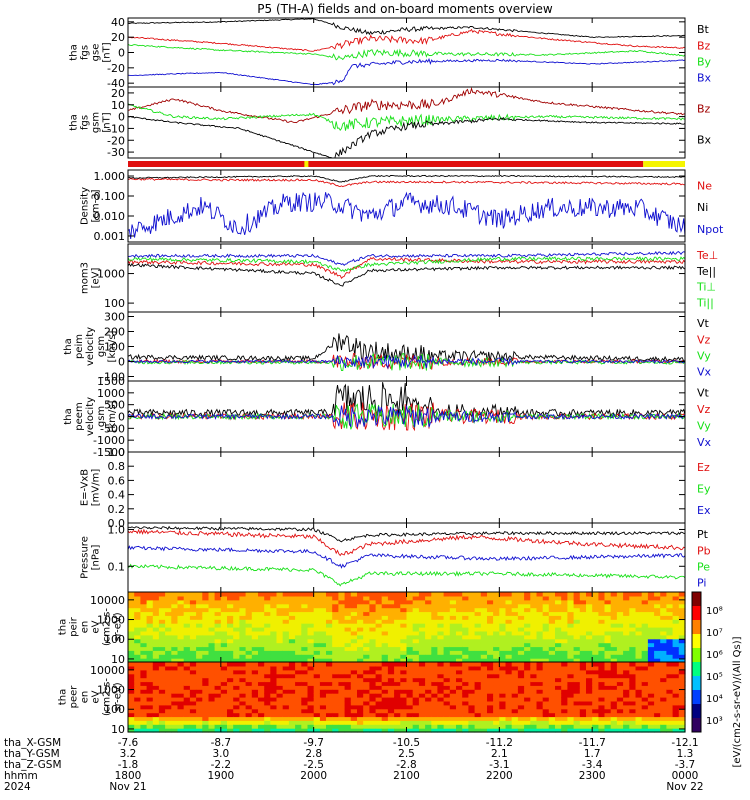 The height and width of the screenshot is (800, 750). What do you see at coordinates (706, 287) in the screenshot?
I see `legend-entry: Ti⊥` at bounding box center [706, 287].